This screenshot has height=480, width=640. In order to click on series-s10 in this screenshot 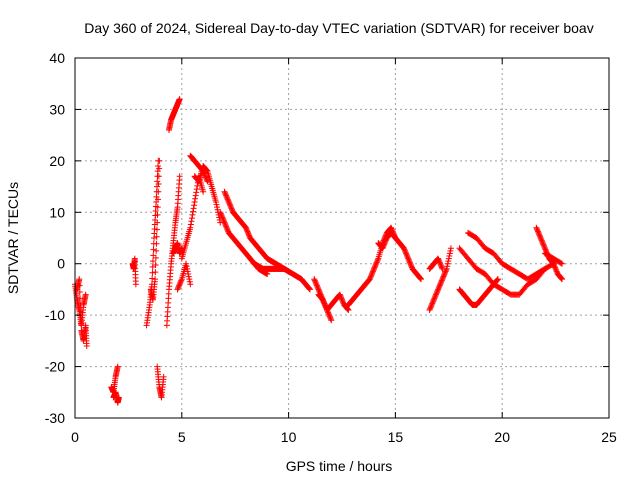, I will do `click(174, 114)`.